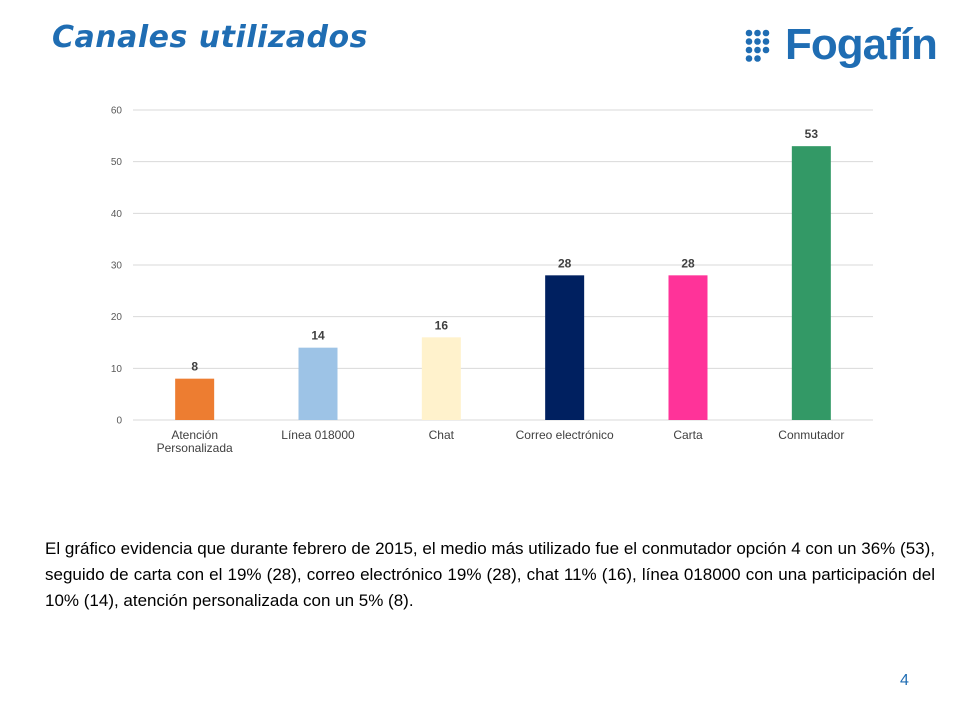  Describe the element at coordinates (117, 266) in the screenshot. I see `y-tick-label: 30` at that location.